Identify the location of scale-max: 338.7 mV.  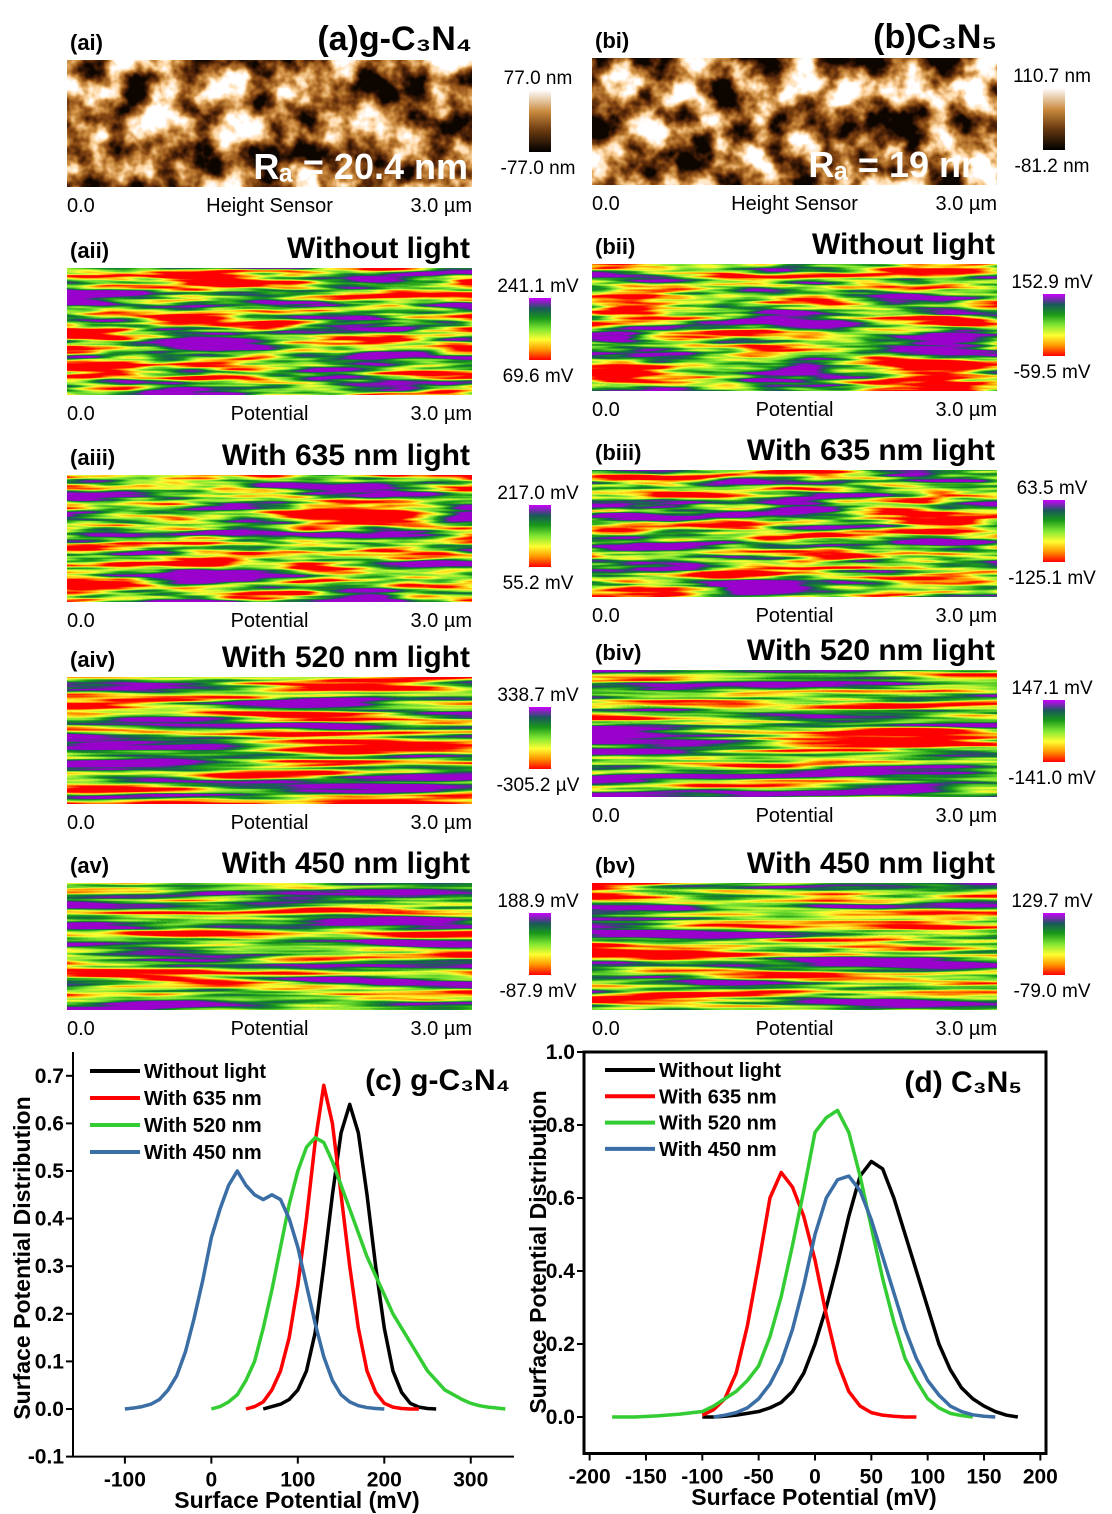
(538, 695).